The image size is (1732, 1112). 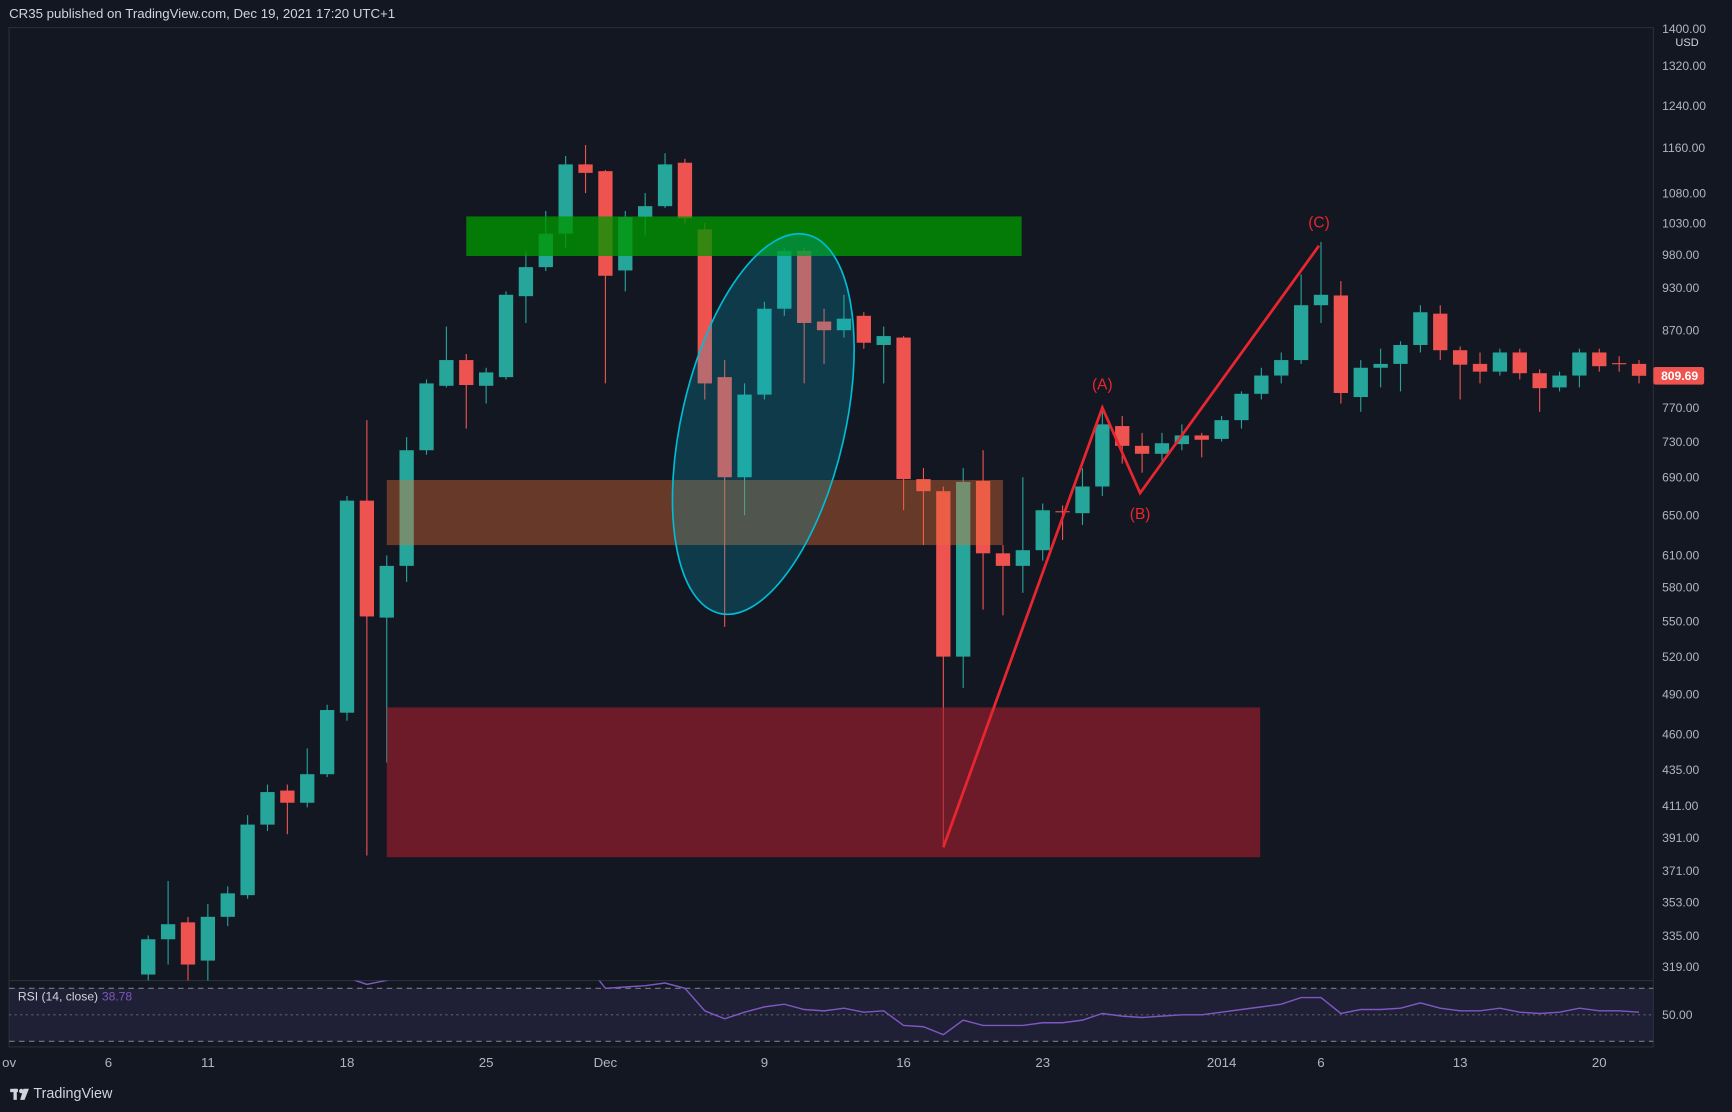 What do you see at coordinates (1680, 478) in the screenshot?
I see `y-tick-label: 690.00` at bounding box center [1680, 478].